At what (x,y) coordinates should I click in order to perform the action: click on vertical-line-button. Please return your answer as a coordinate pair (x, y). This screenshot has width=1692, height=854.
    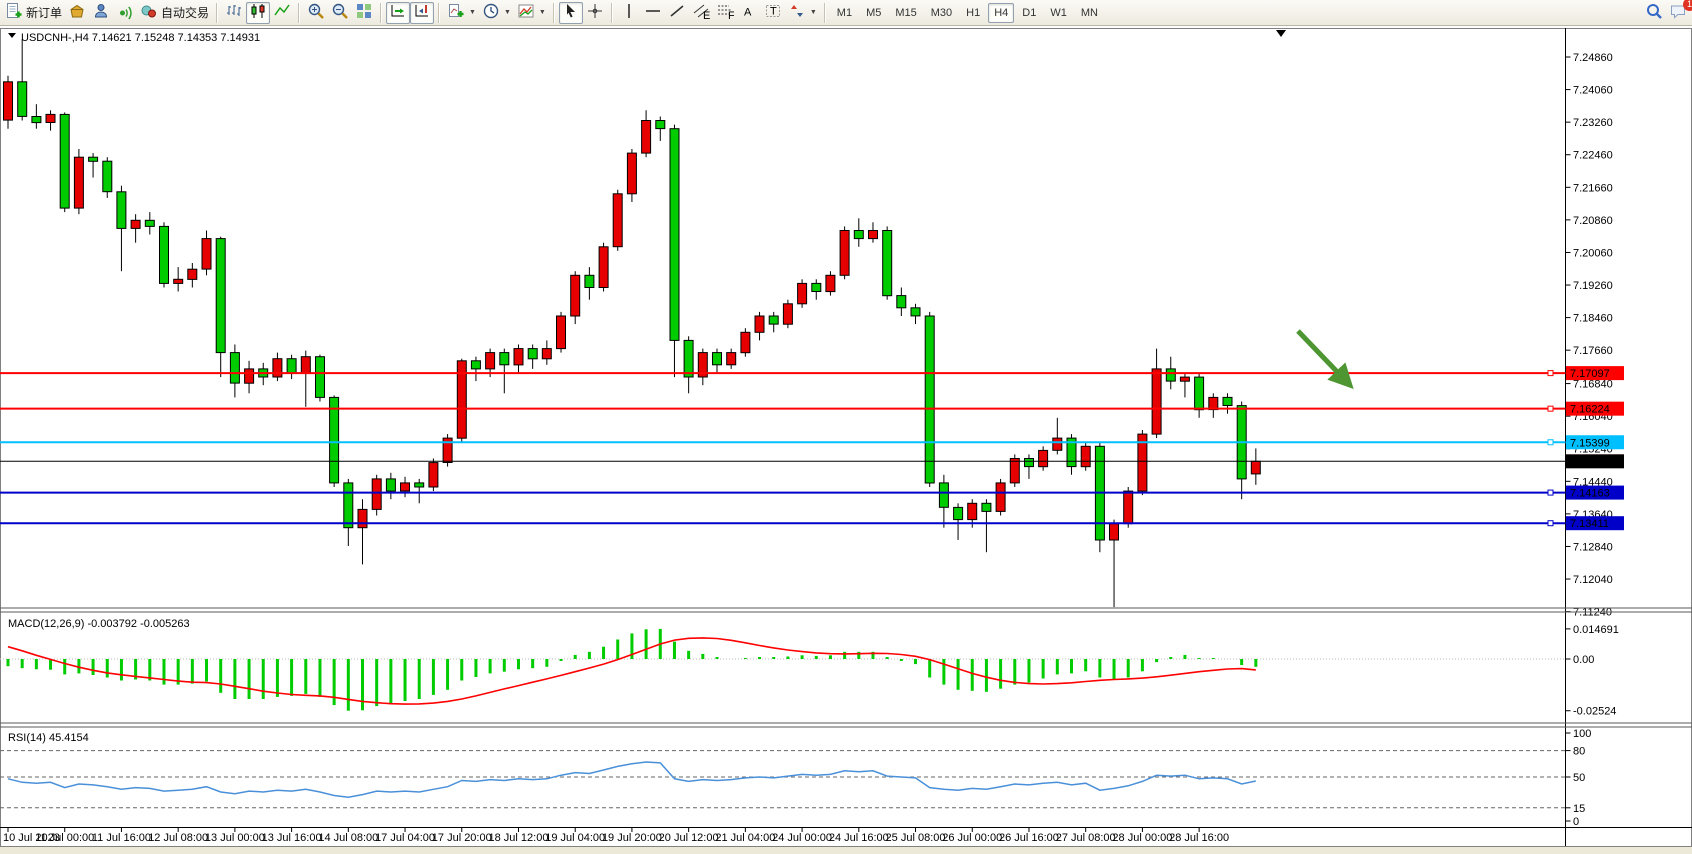
    Looking at the image, I should click on (629, 13).